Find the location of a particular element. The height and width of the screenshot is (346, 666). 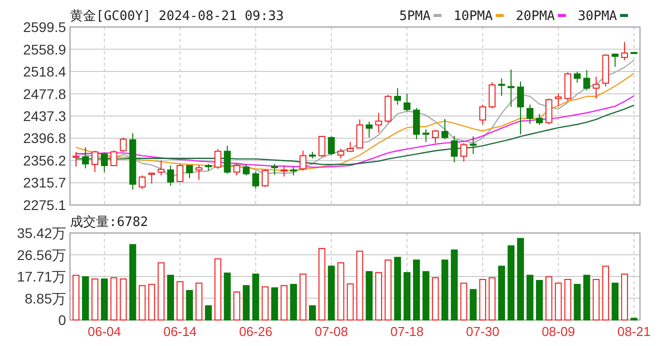

legend-label: 20PMA is located at coordinates (536, 16).